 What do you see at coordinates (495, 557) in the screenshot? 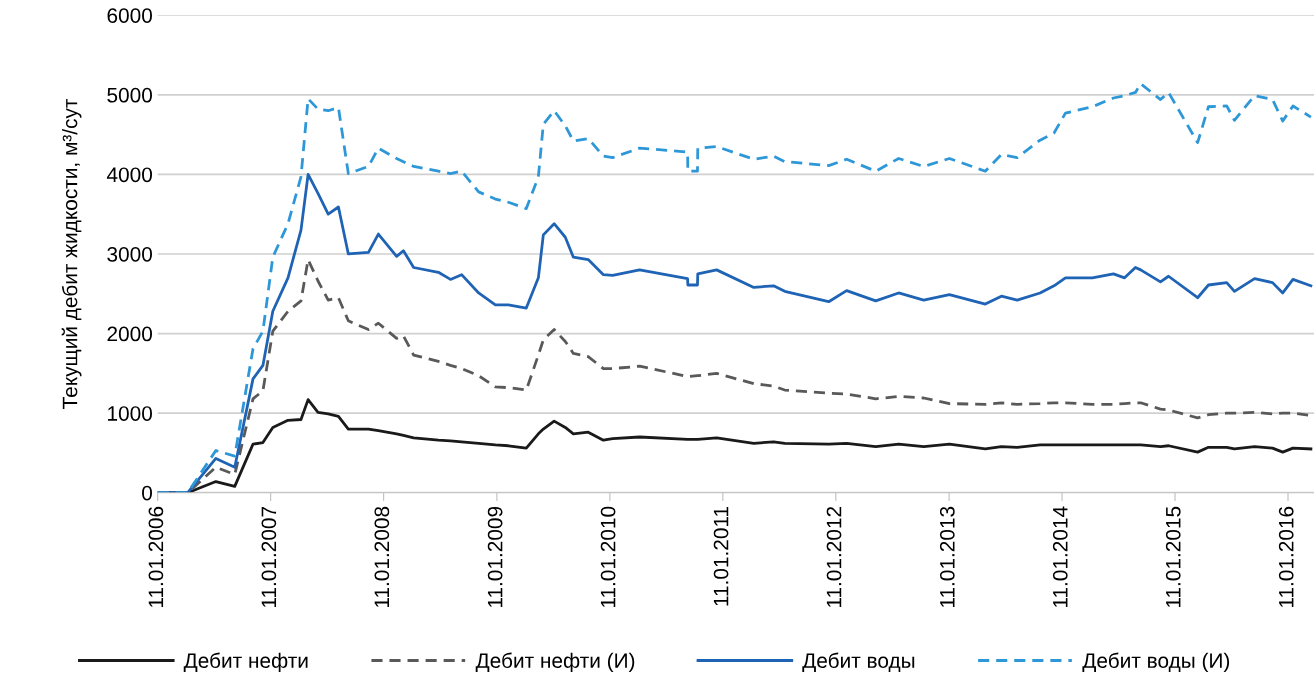
I see `x-tick-label: 11.01.2009` at bounding box center [495, 557].